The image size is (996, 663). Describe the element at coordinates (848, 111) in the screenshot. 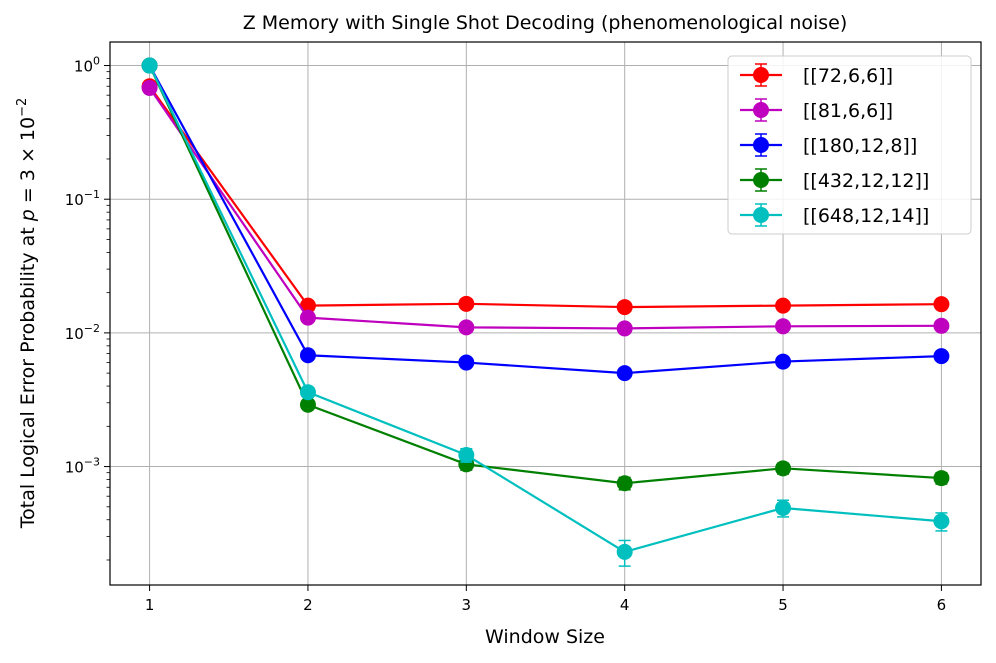

I see `legend-label: [[81,6,6]]` at that location.